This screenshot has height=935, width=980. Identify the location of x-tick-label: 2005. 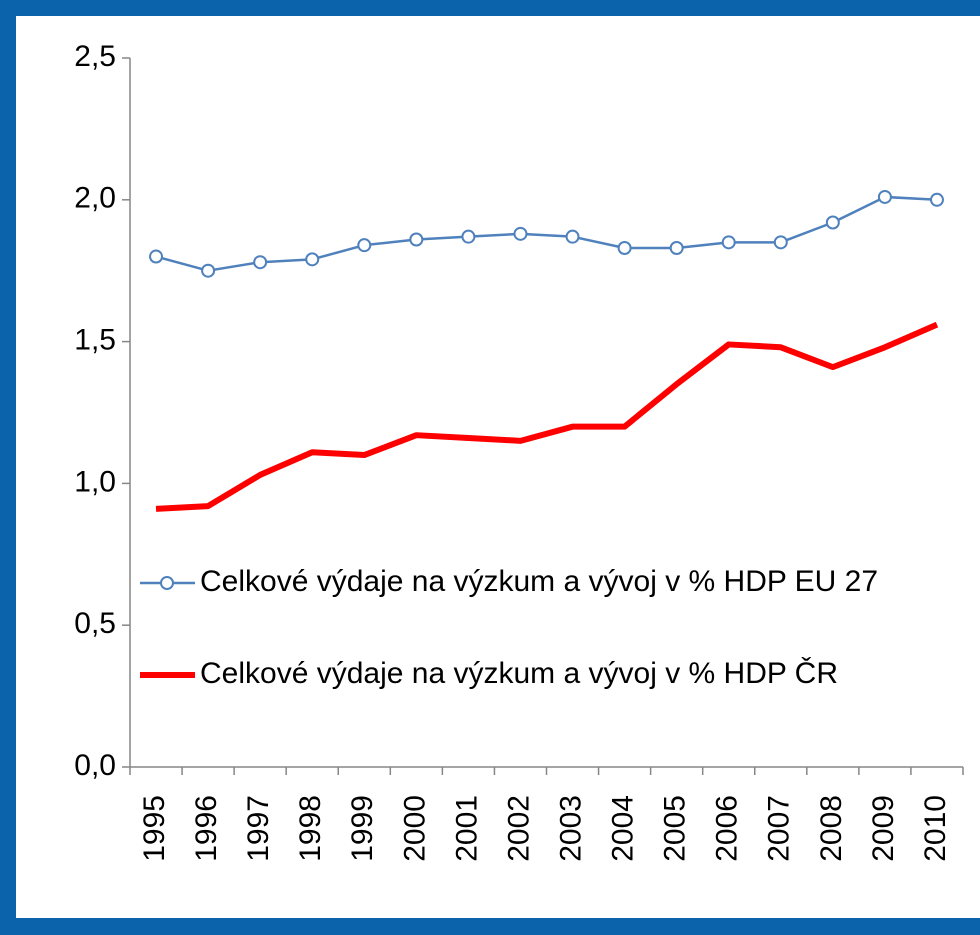
(675, 828).